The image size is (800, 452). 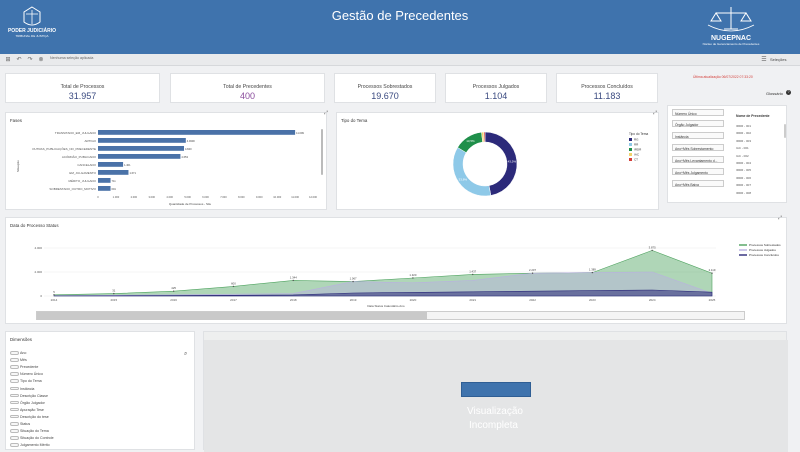 What do you see at coordinates (385, 88) in the screenshot?
I see `kpi-sobrestados: Processos Sobrestados 19.670` at bounding box center [385, 88].